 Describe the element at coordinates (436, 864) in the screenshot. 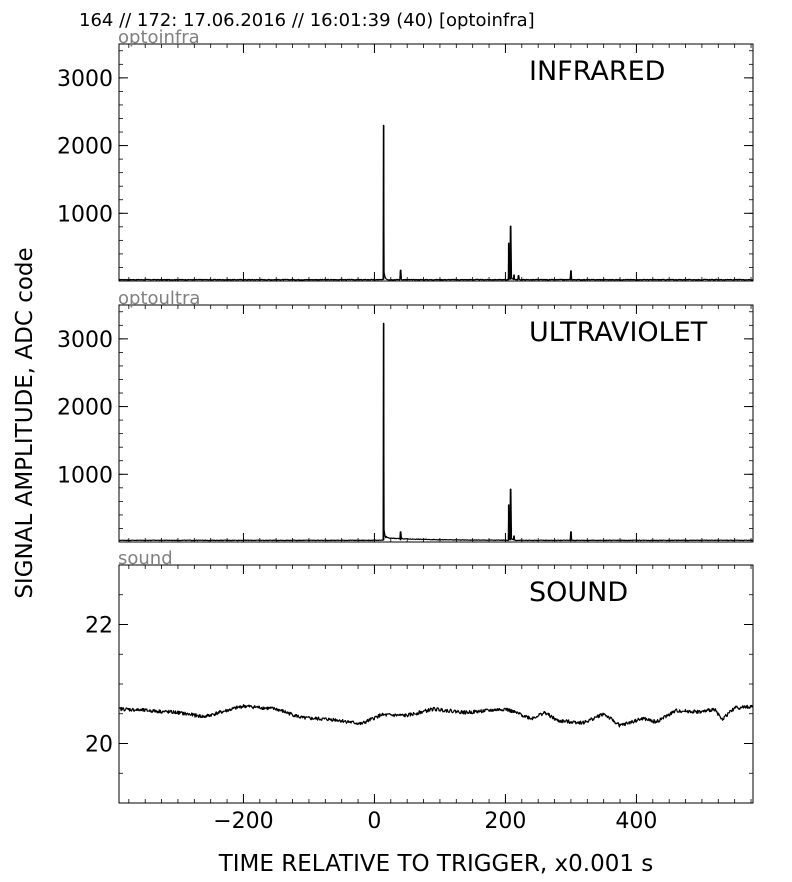

I see `x-axis-label: TIME RELATIVE TO TRIGGER, x0.001 s` at that location.